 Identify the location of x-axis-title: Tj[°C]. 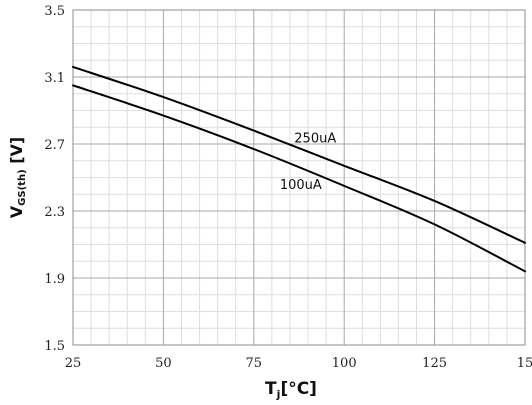
(291, 390).